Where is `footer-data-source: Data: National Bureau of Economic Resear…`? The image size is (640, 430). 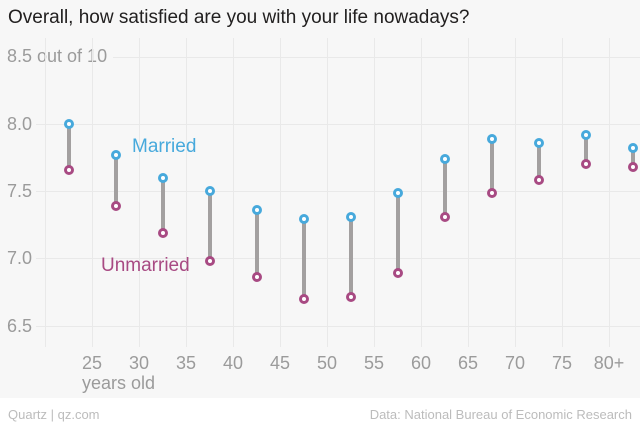
footer-data-source: Data: National Bureau of Economic Resear… is located at coordinates (500, 414).